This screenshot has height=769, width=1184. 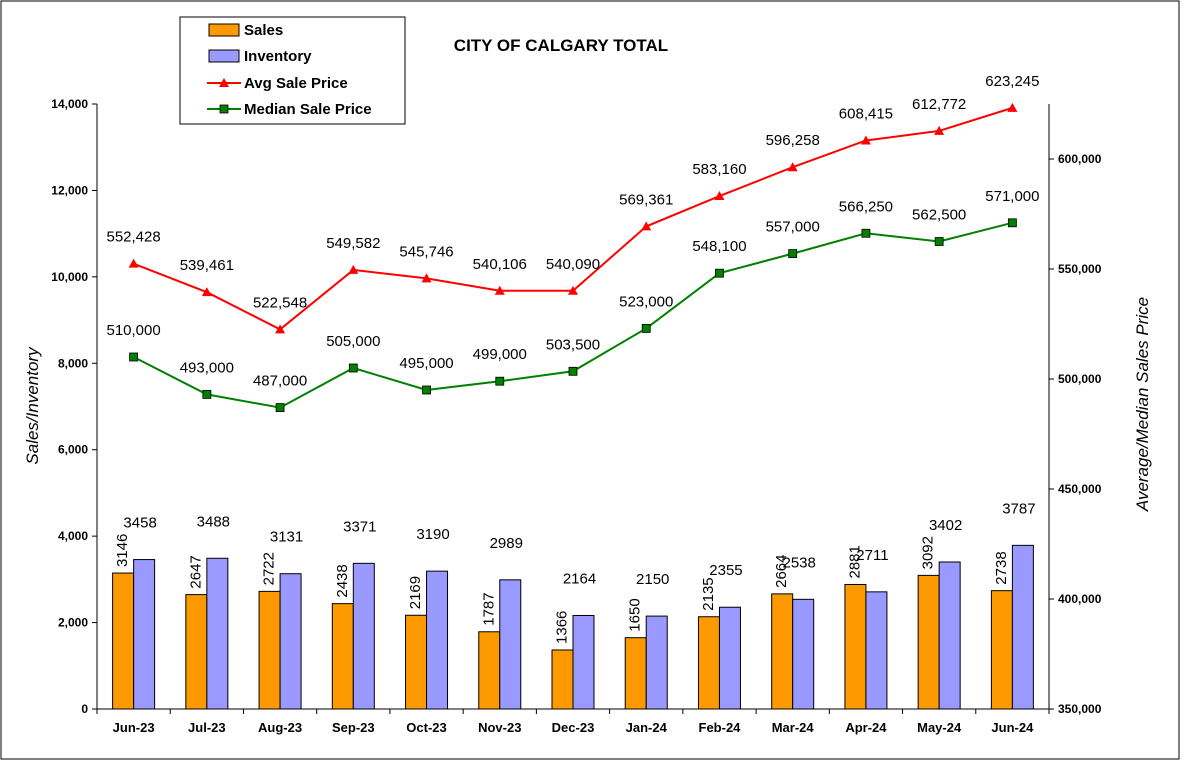 I want to click on x-tick-label: Nov-23, so click(x=499, y=727).